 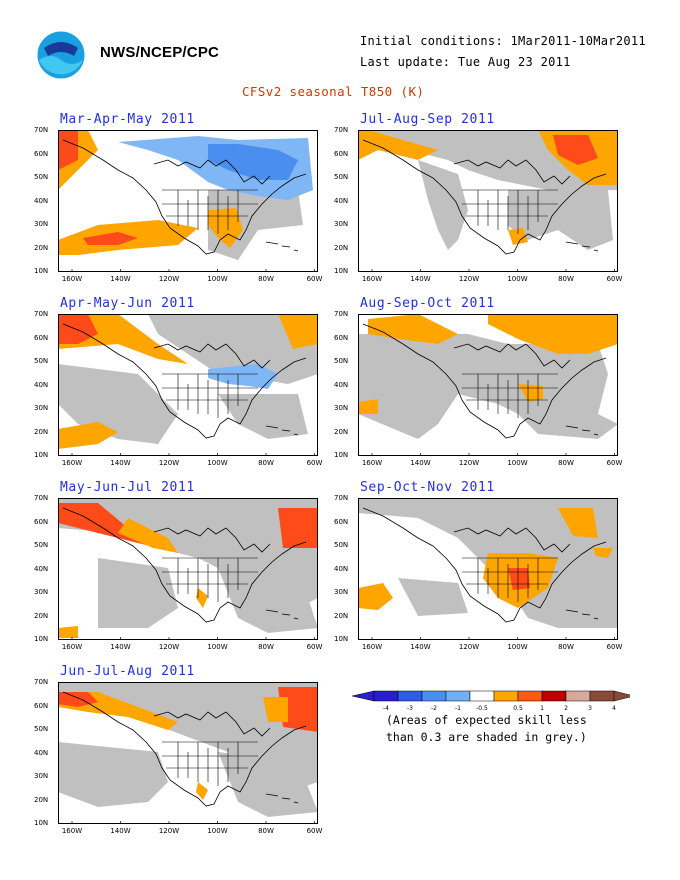 What do you see at coordinates (486, 720) in the screenshot?
I see `legend-note-line1: (Areas of expected skill less` at bounding box center [486, 720].